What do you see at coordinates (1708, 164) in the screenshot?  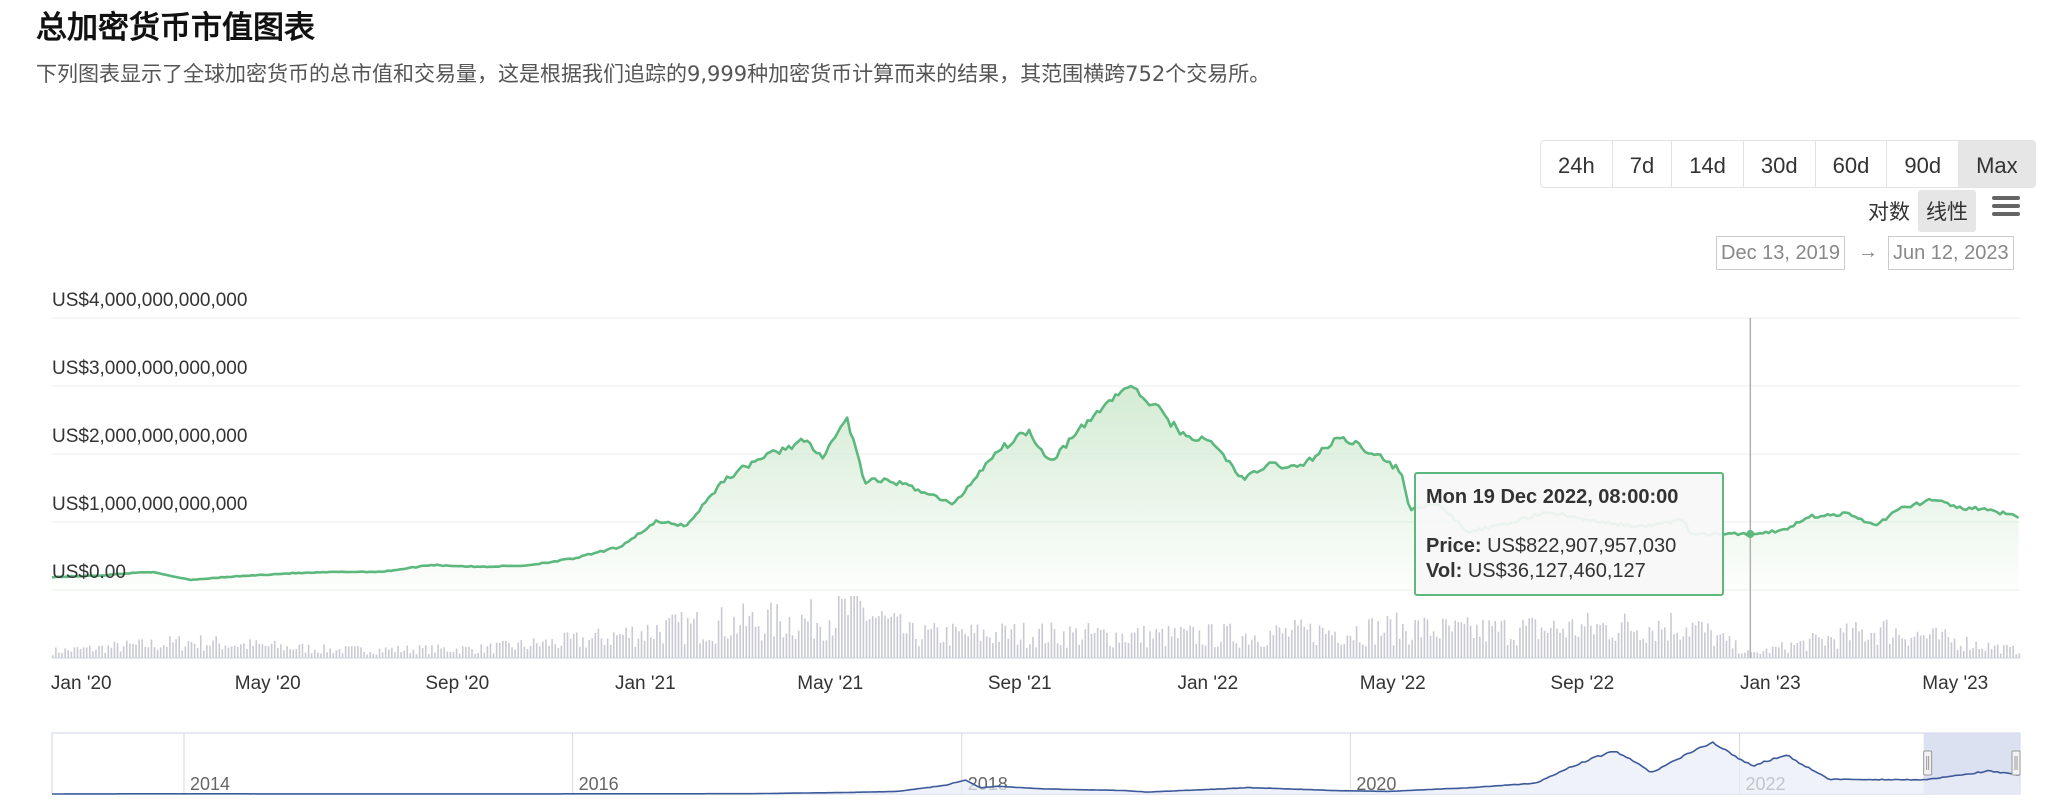 I see `range-14d-button: 14d` at bounding box center [1708, 164].